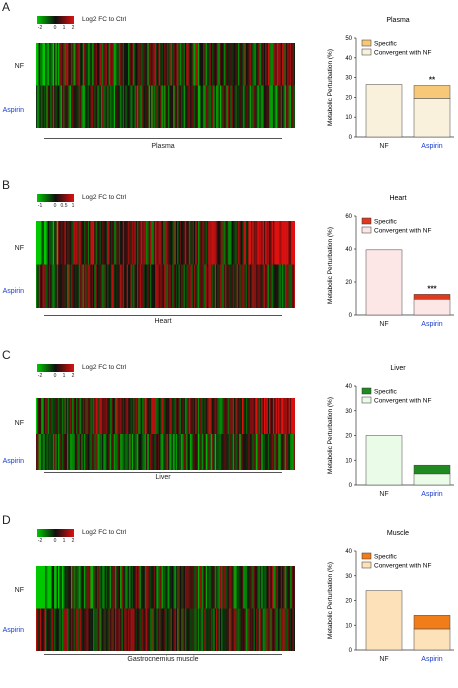 The width and height of the screenshot is (458, 688). What do you see at coordinates (13, 630) in the screenshot?
I see `row-label-aspirin: Aspirin` at bounding box center [13, 630].